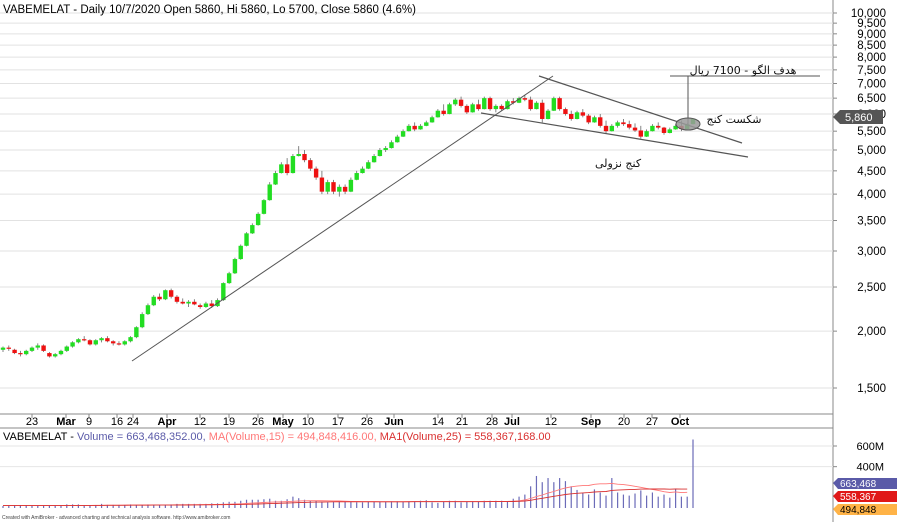 The height and width of the screenshot is (522, 897). Describe the element at coordinates (394, 422) in the screenshot. I see `date-tick-label: Jun` at that location.